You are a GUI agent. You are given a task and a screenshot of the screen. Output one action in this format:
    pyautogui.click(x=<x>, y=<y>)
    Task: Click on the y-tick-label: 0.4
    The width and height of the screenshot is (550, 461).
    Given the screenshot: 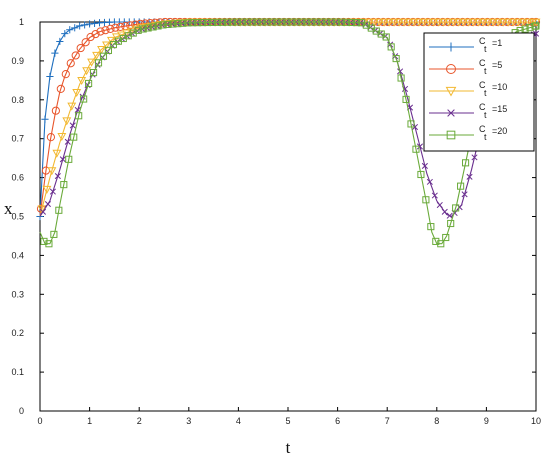 What is the action you would take?
    pyautogui.click(x=17, y=255)
    